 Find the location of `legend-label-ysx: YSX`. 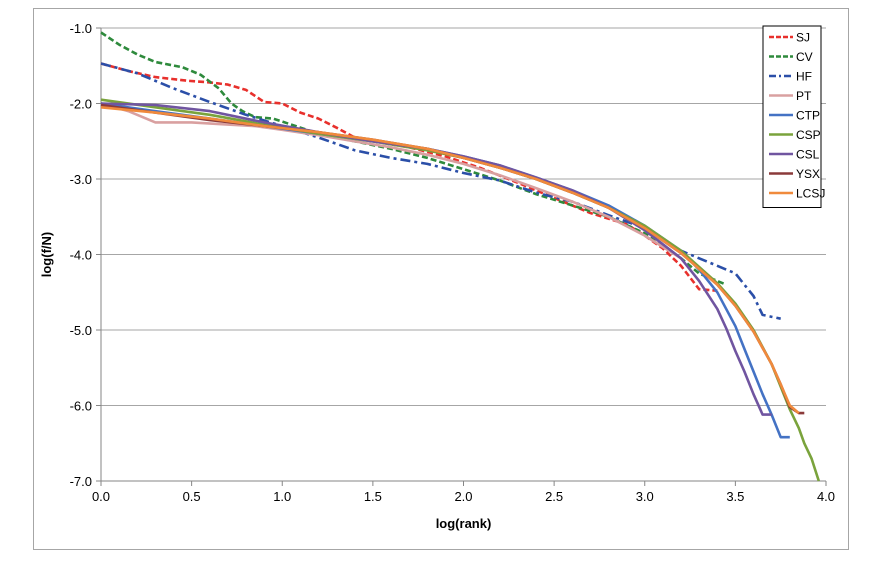

legend-label-ysx: YSX is located at coordinates (808, 174).